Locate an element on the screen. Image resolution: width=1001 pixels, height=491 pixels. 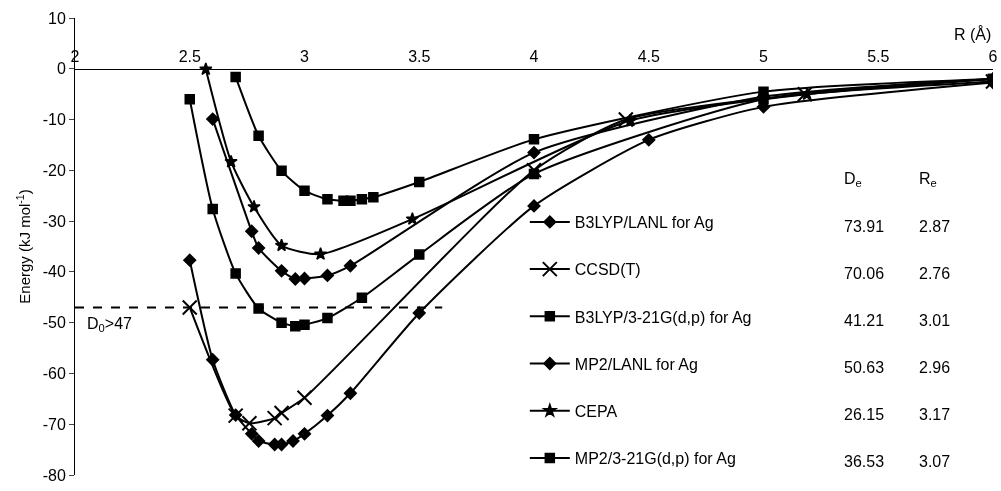
y-tick-label: -20 is located at coordinates (54, 170).